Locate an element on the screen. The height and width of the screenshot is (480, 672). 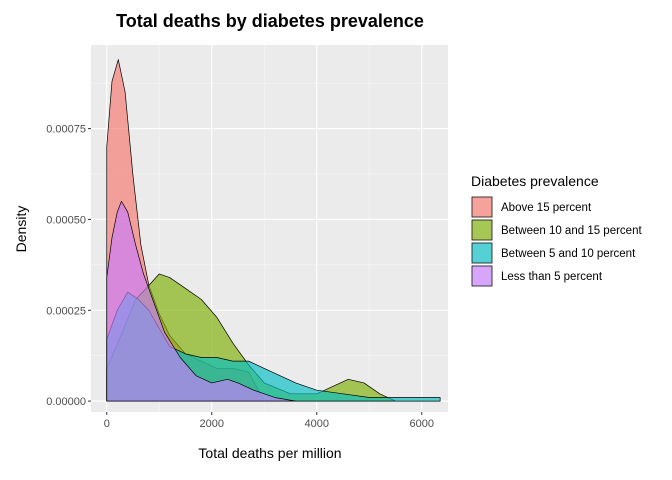
legend-label-1: Above 15 percent is located at coordinates (546, 208).